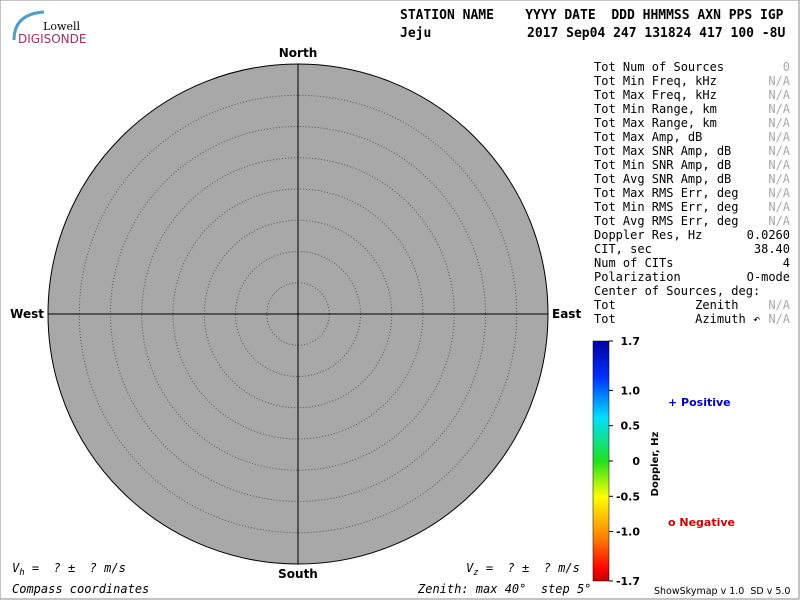 The height and width of the screenshot is (600, 800). I want to click on stat-label: Tot Num of Sources, so click(659, 67).